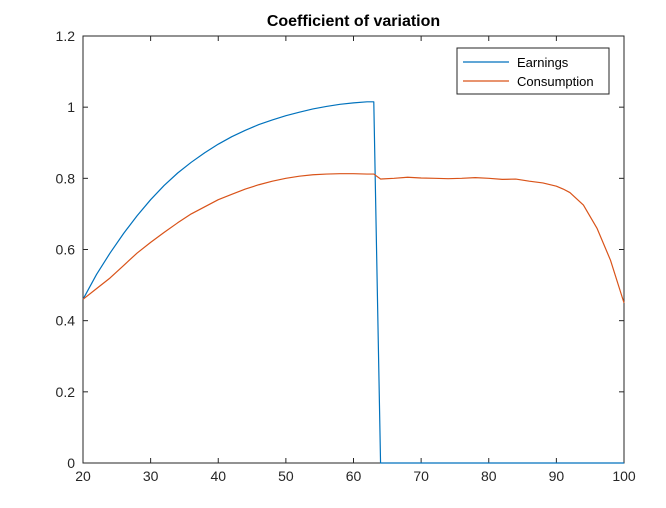  What do you see at coordinates (624, 476) in the screenshot?
I see `x-tick-label: 100` at bounding box center [624, 476].